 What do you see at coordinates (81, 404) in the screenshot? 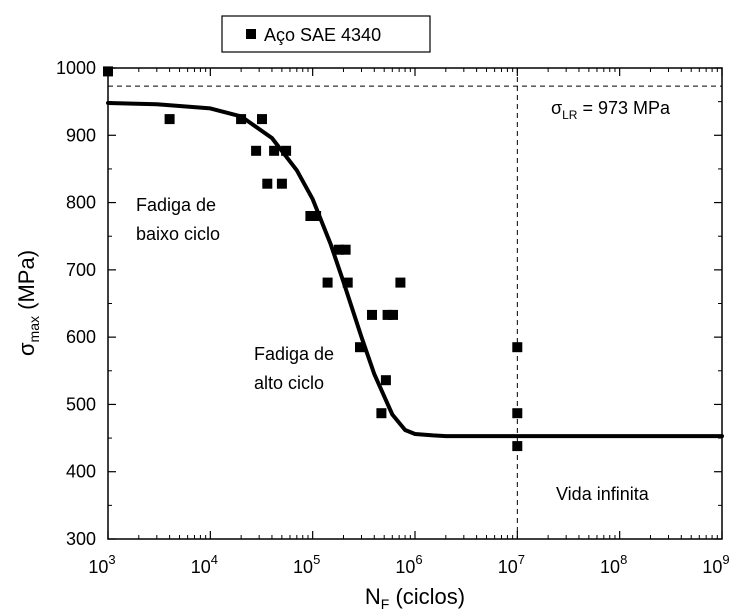
I see `y-tick-label: 500` at bounding box center [81, 404].